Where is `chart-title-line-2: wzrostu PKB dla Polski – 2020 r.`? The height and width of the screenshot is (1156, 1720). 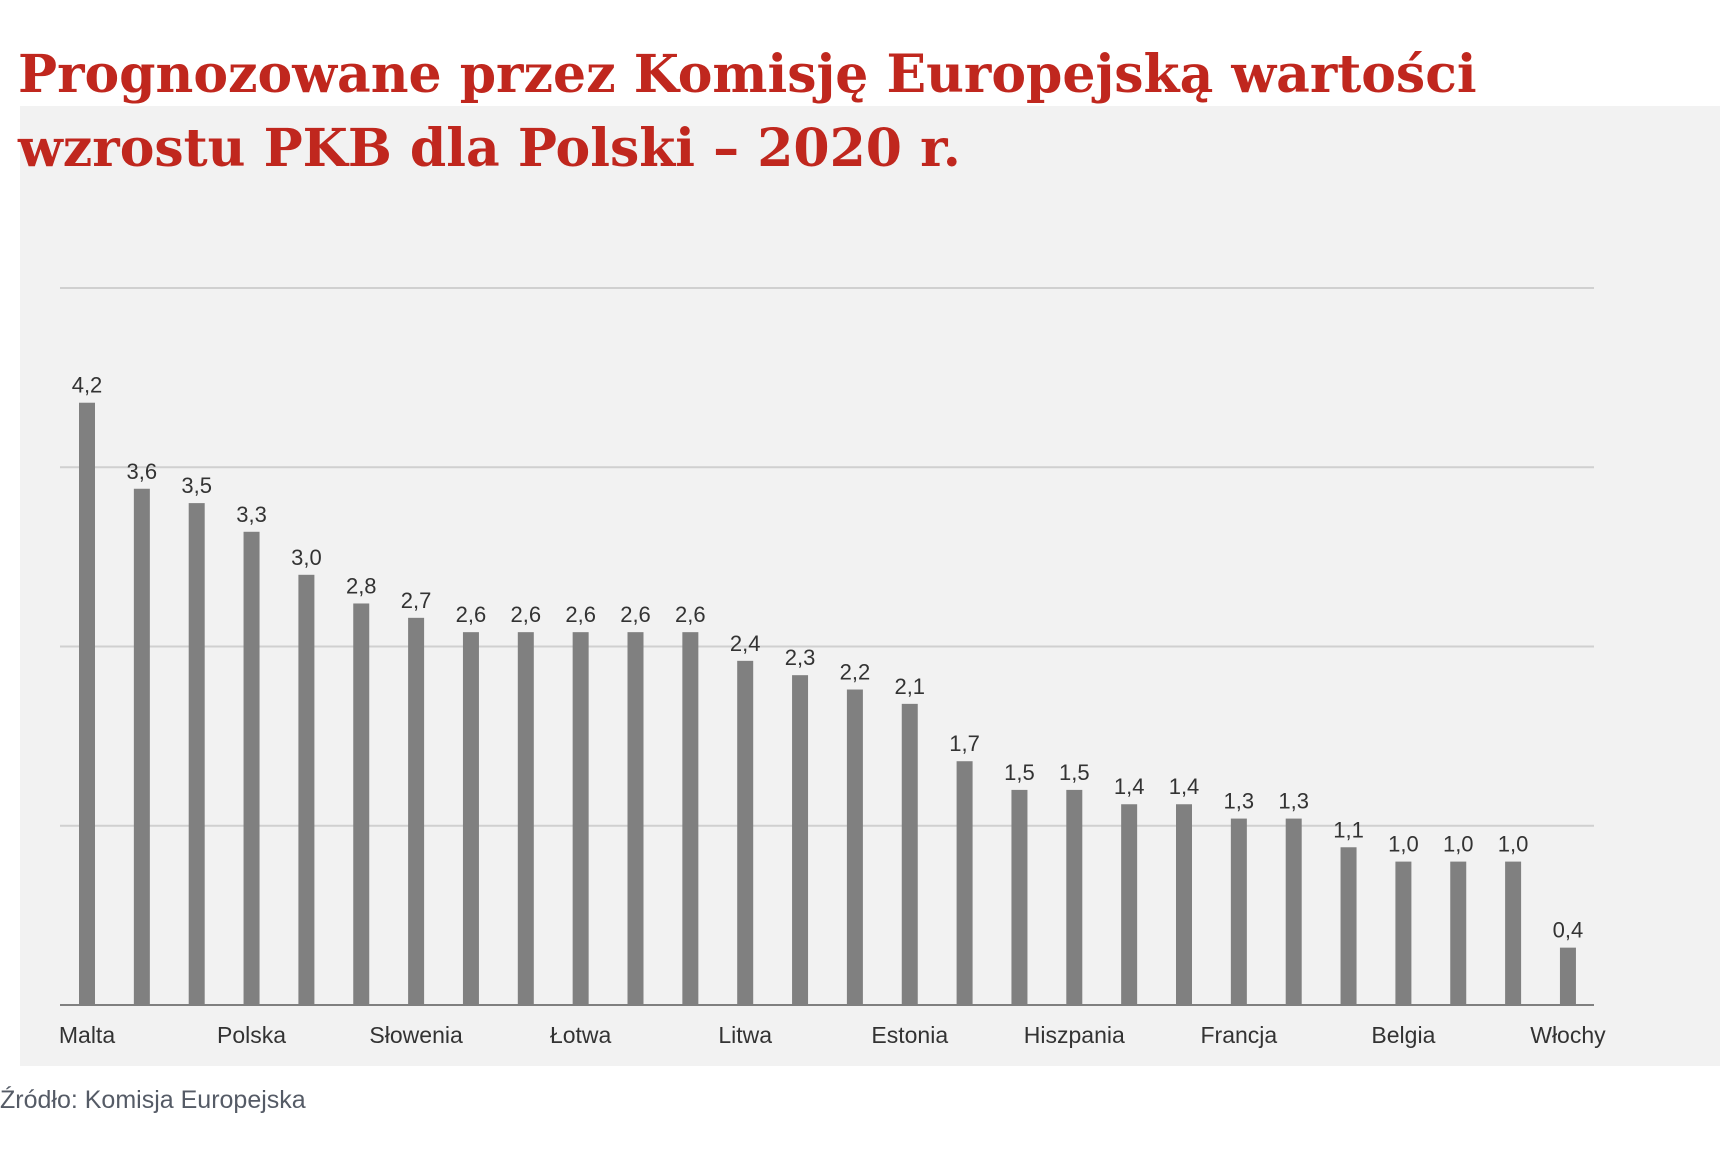
chart-title-line-2: wzrostu PKB dla Polski – 2020 r. is located at coordinates (489, 148).